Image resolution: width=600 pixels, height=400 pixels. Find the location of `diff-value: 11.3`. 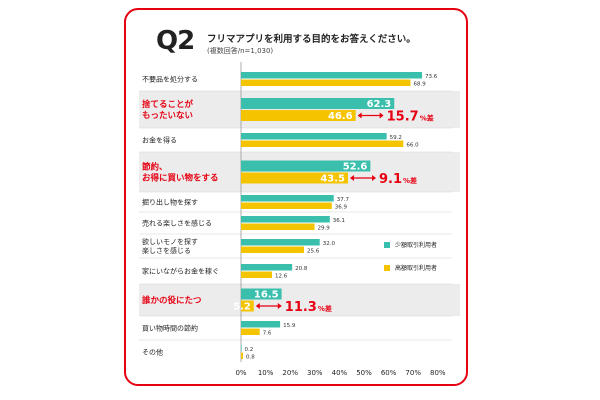

diff-value: 11.3 is located at coordinates (301, 307).